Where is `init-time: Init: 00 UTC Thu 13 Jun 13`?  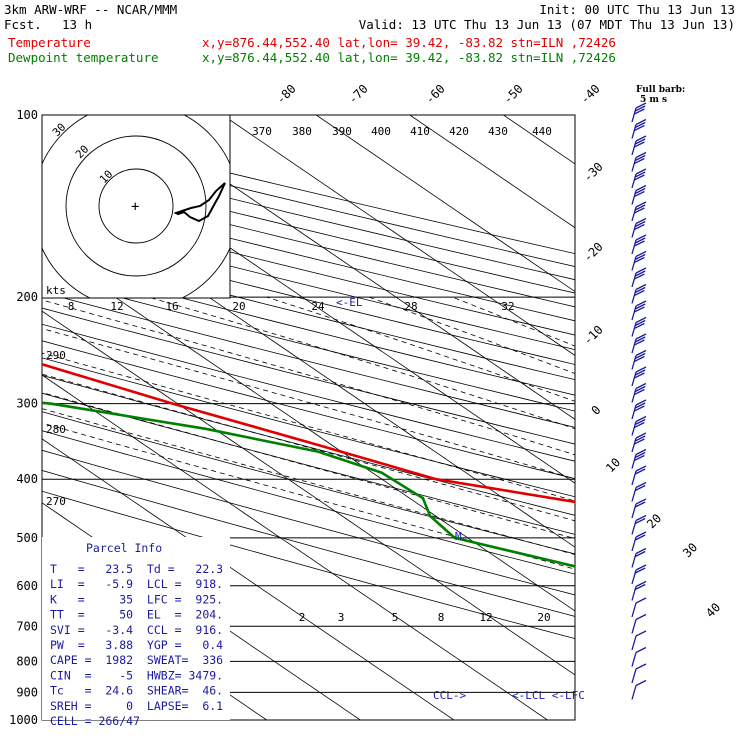
init-time: Init: 00 UTC Thu 13 Jun 13 is located at coordinates (637, 9).